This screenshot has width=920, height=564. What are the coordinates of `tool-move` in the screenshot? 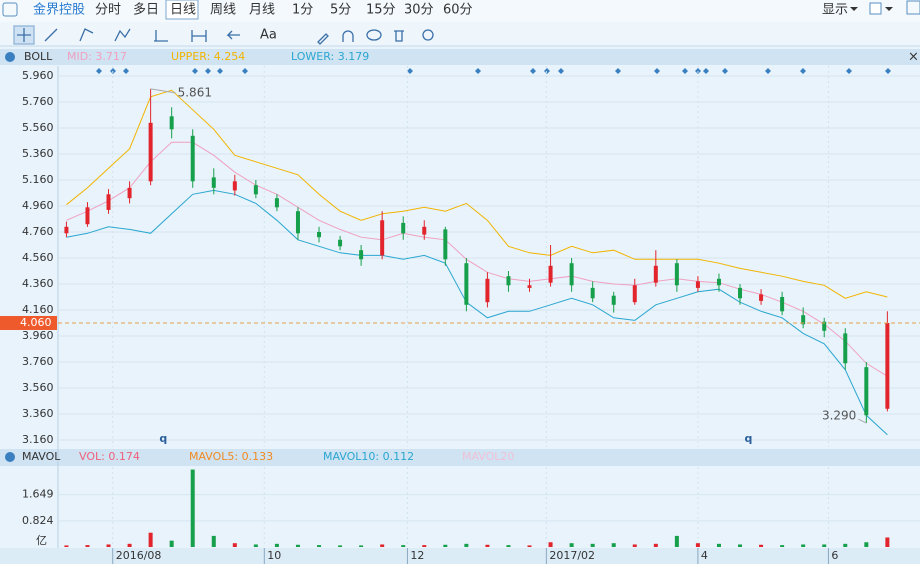 It's located at (24, 35).